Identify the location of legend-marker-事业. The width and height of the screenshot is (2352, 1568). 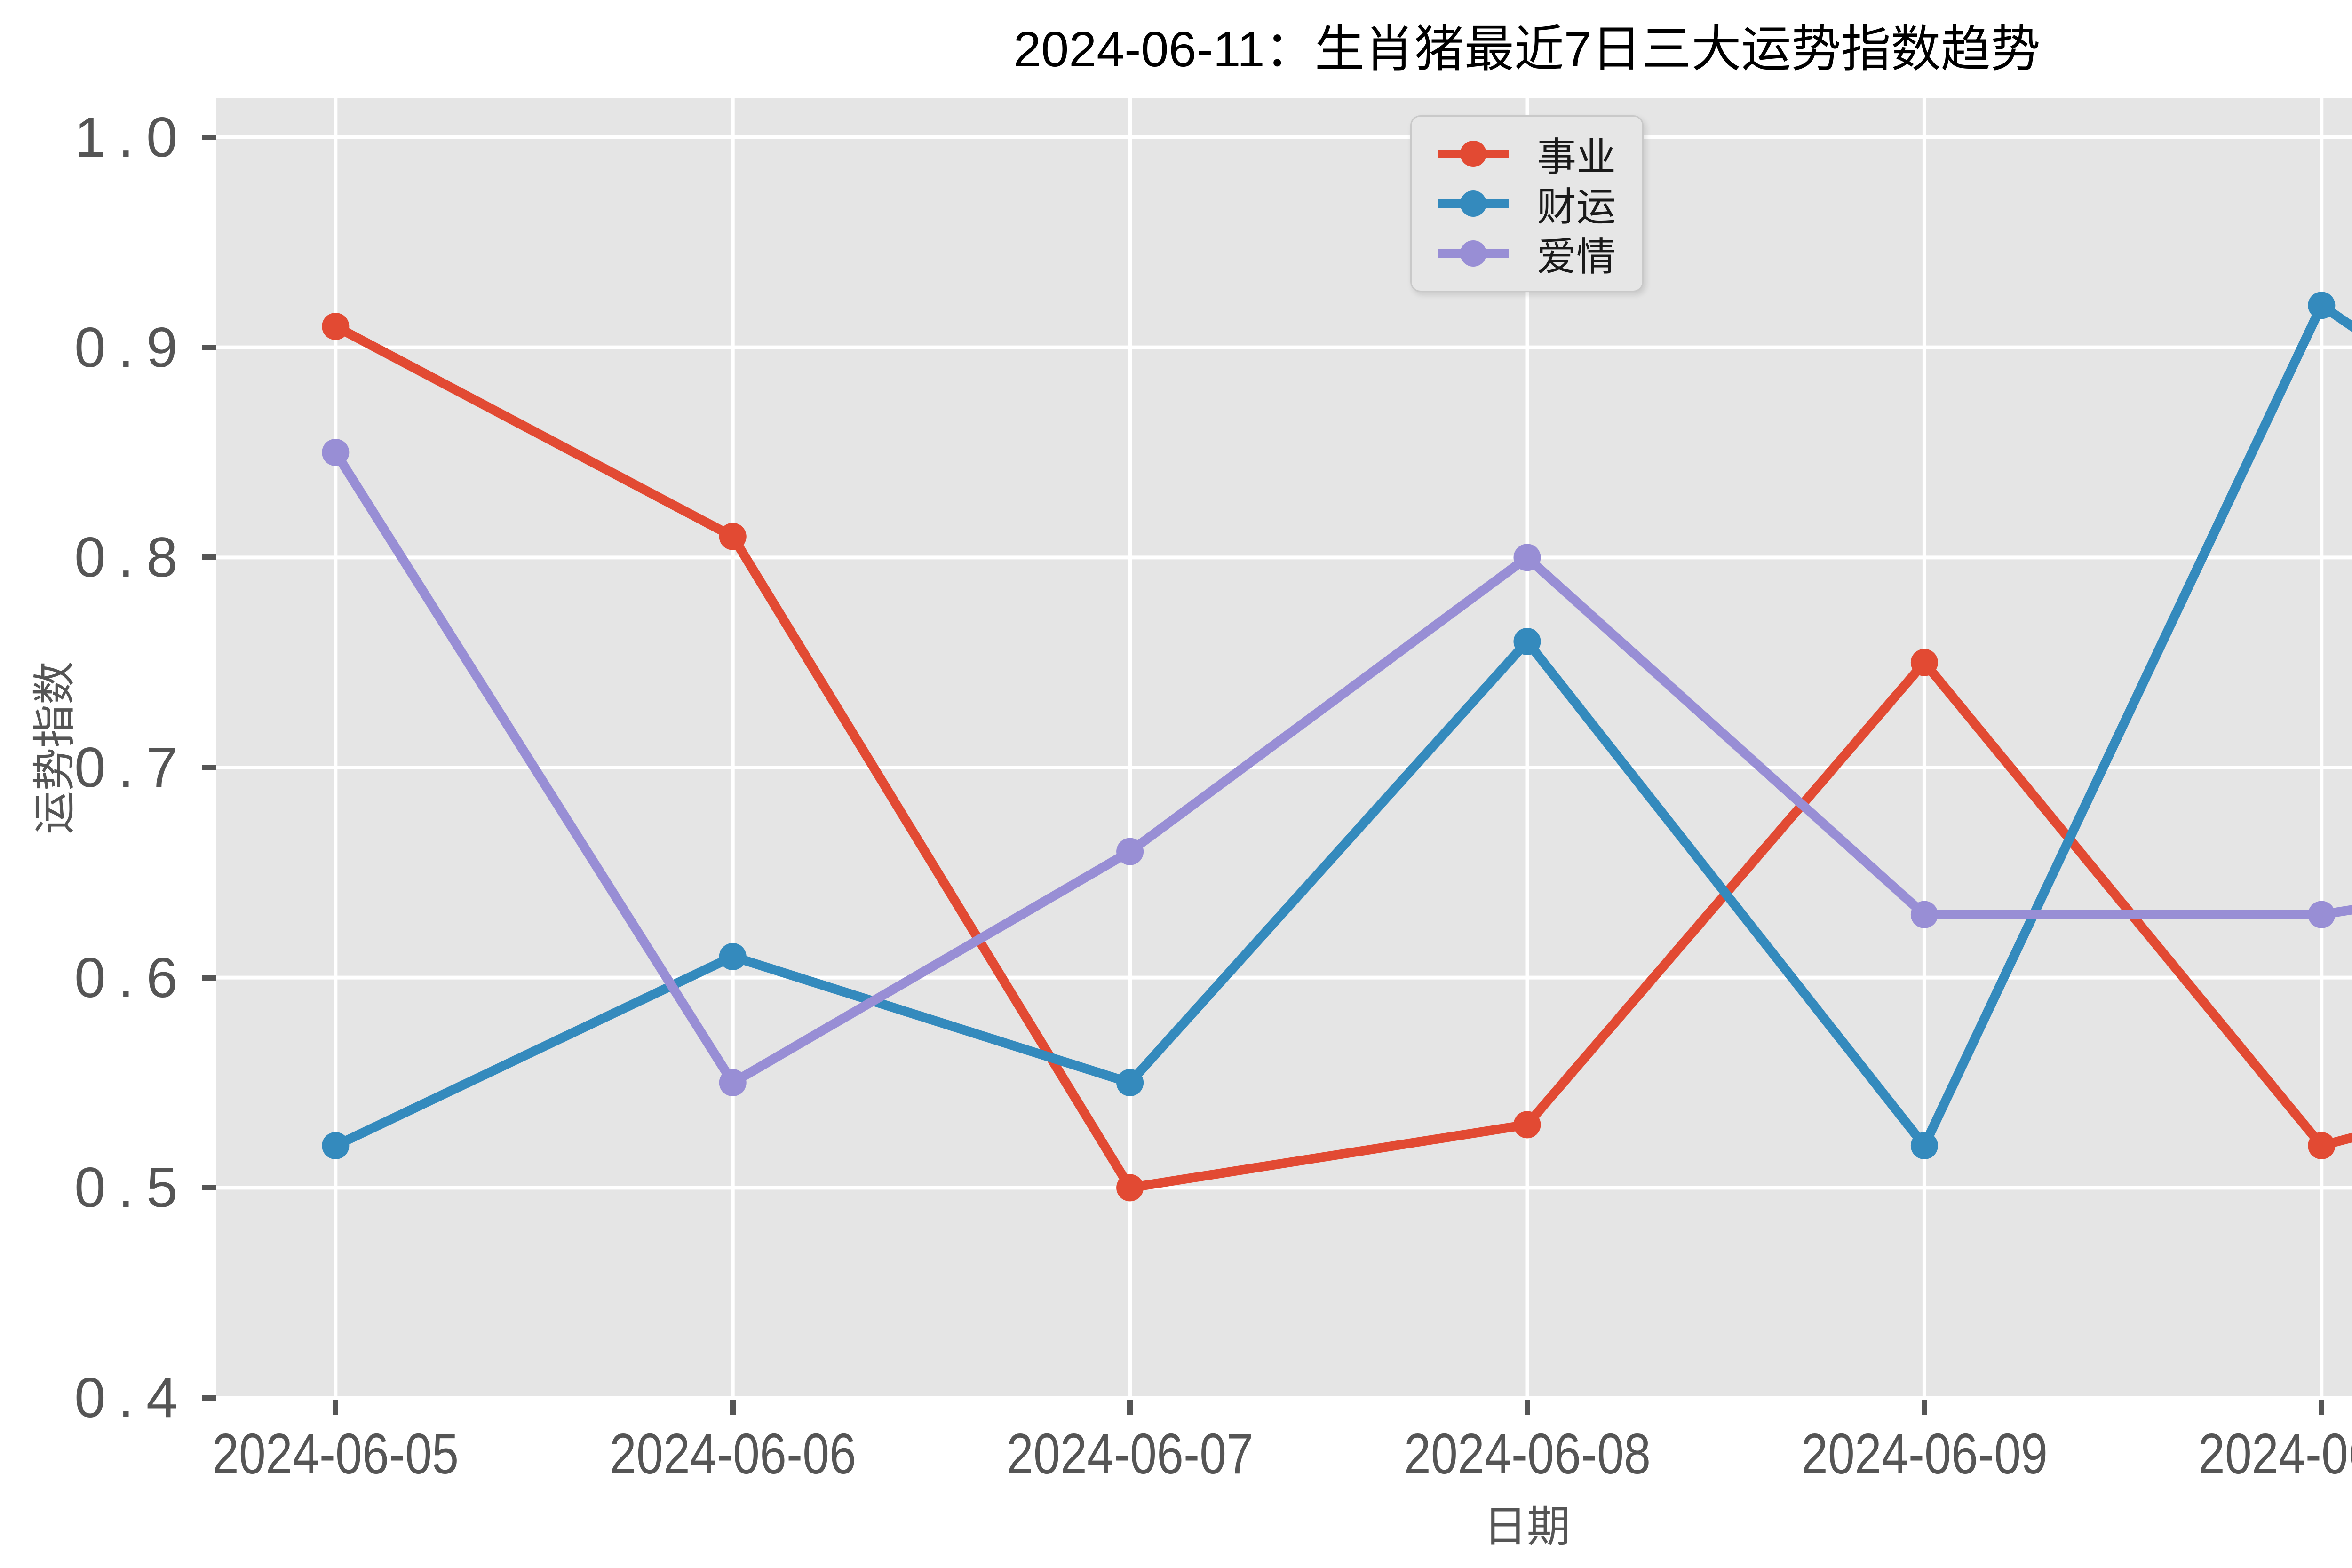
(1473, 154).